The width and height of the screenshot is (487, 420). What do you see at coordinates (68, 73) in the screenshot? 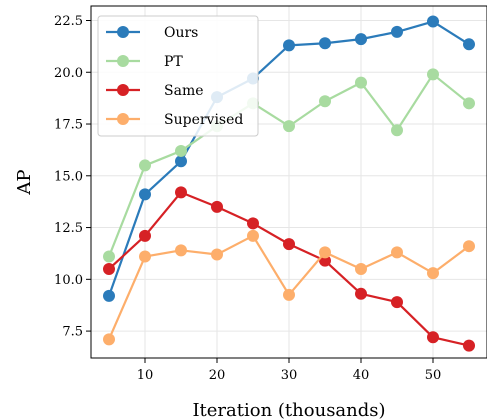
I see `y-tick-label: 20.0` at bounding box center [68, 73].